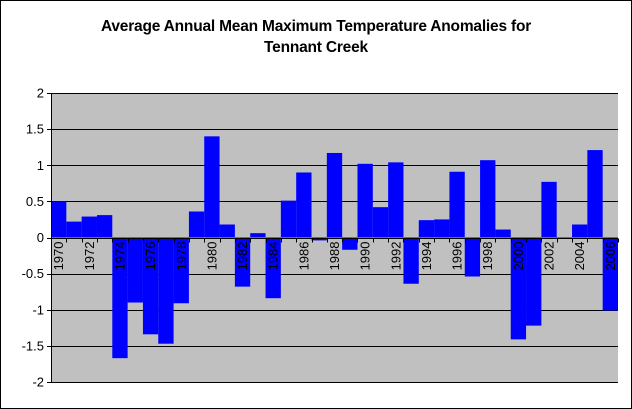 This screenshot has height=409, width=632. Describe the element at coordinates (380, 222) in the screenshot. I see `bar-1991` at that location.